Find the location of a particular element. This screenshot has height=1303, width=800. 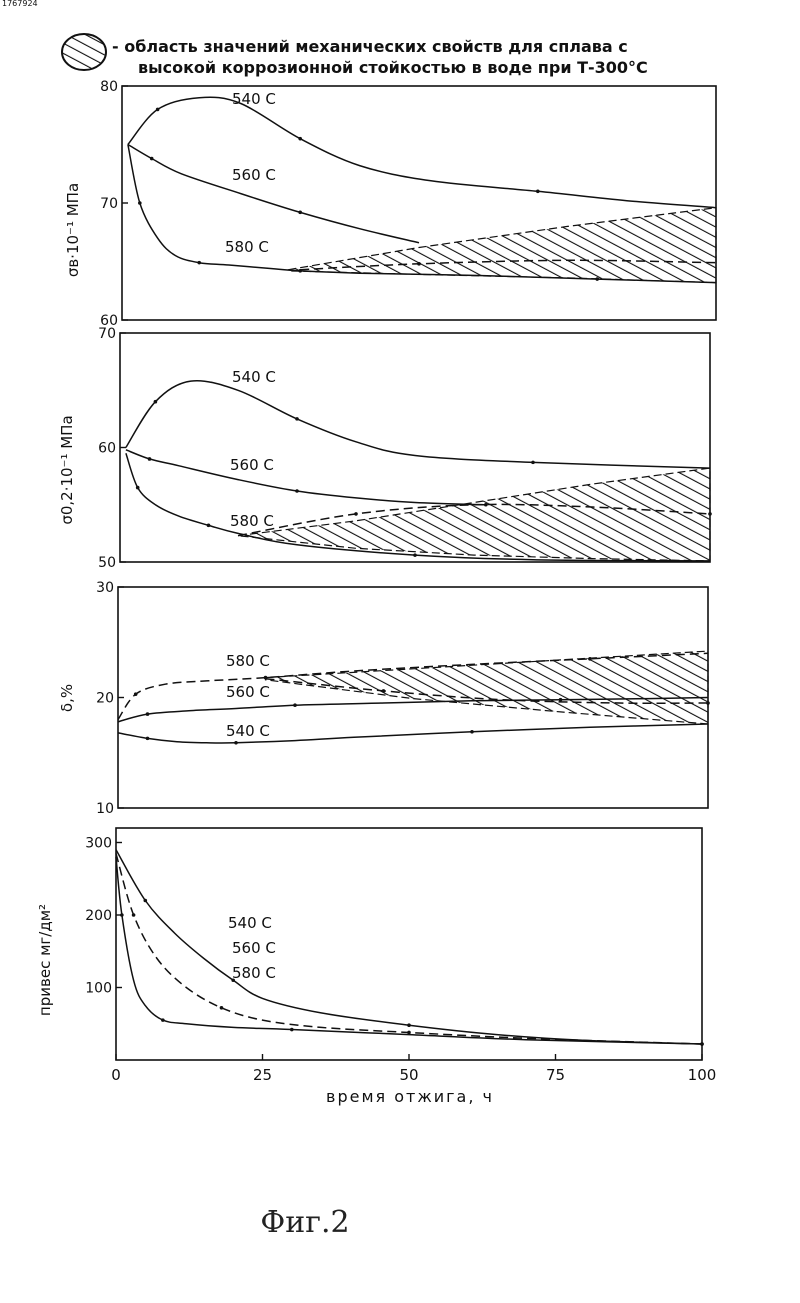

panel-frame is located at coordinates (419, 203).